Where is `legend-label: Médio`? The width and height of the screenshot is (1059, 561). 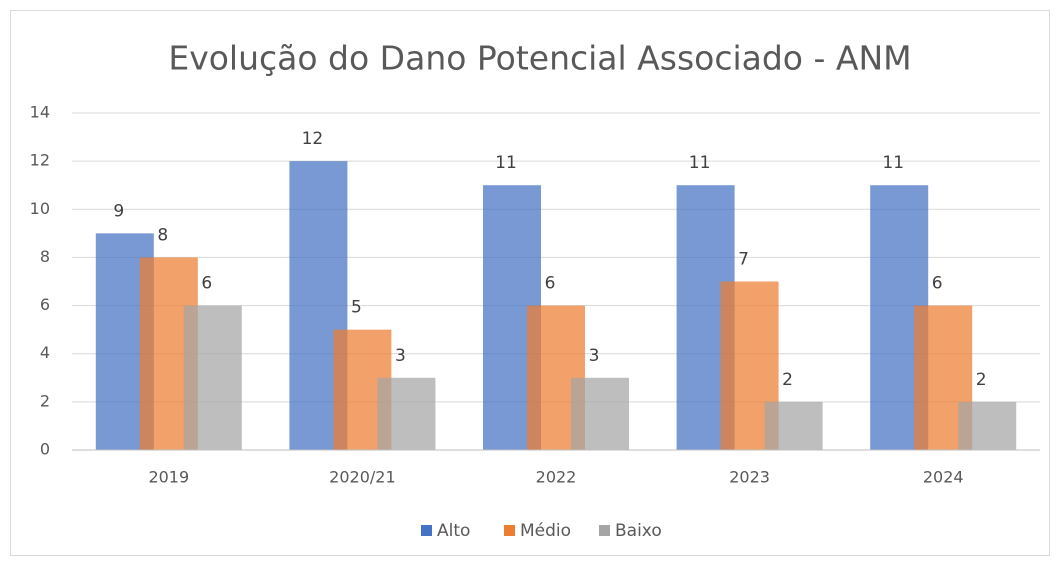
legend-label: Médio is located at coordinates (545, 531).